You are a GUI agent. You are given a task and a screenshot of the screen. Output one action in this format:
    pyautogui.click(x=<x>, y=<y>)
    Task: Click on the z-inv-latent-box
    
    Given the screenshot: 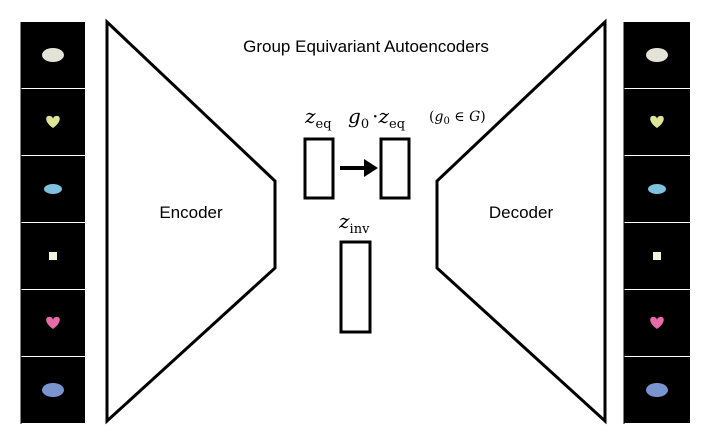 What is the action you would take?
    pyautogui.click(x=355, y=287)
    